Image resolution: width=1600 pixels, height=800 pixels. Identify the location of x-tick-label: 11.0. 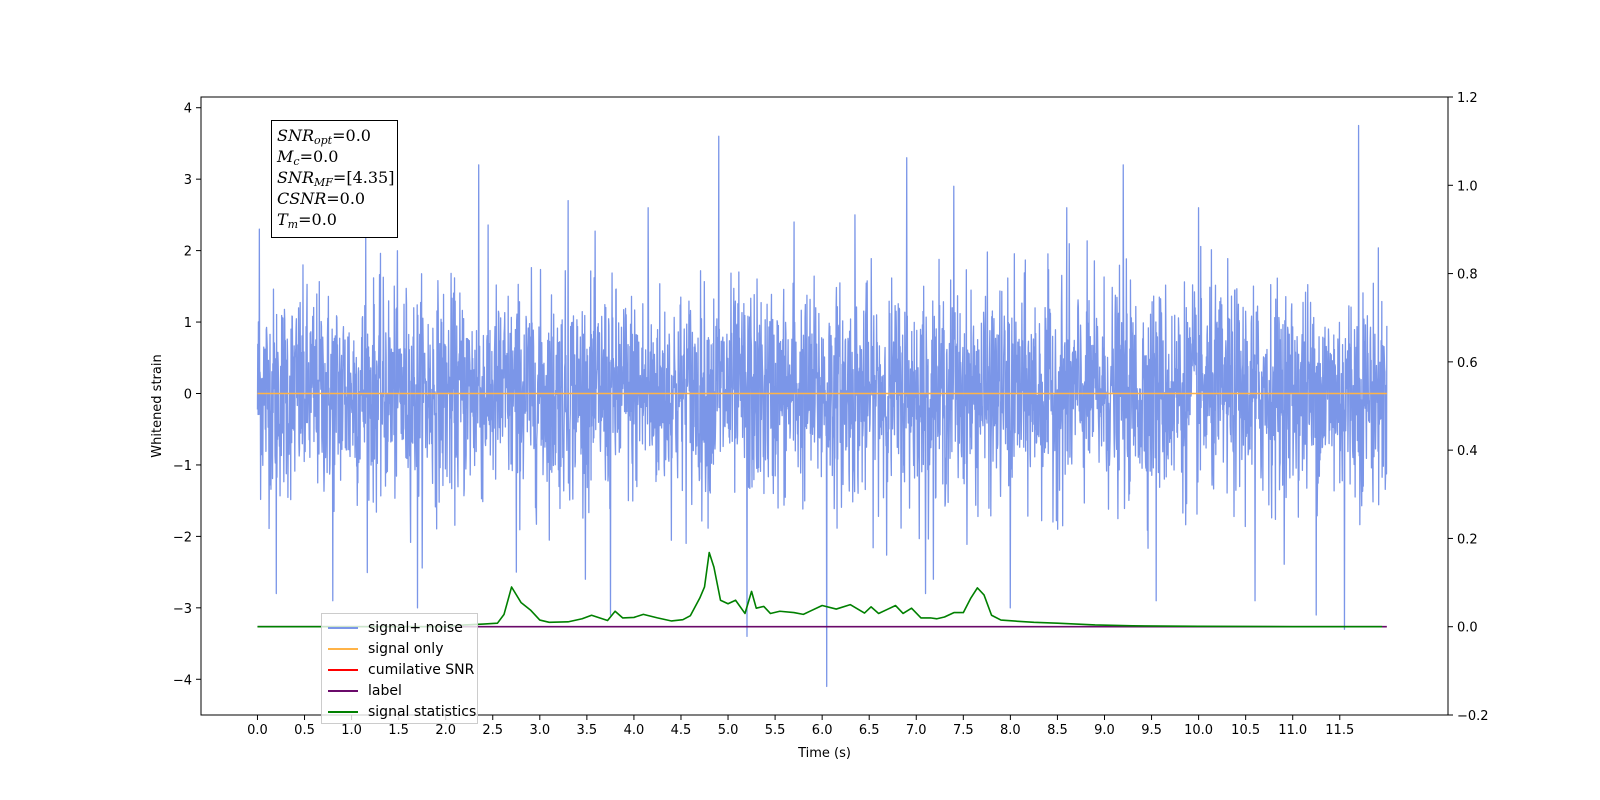
(1292, 730).